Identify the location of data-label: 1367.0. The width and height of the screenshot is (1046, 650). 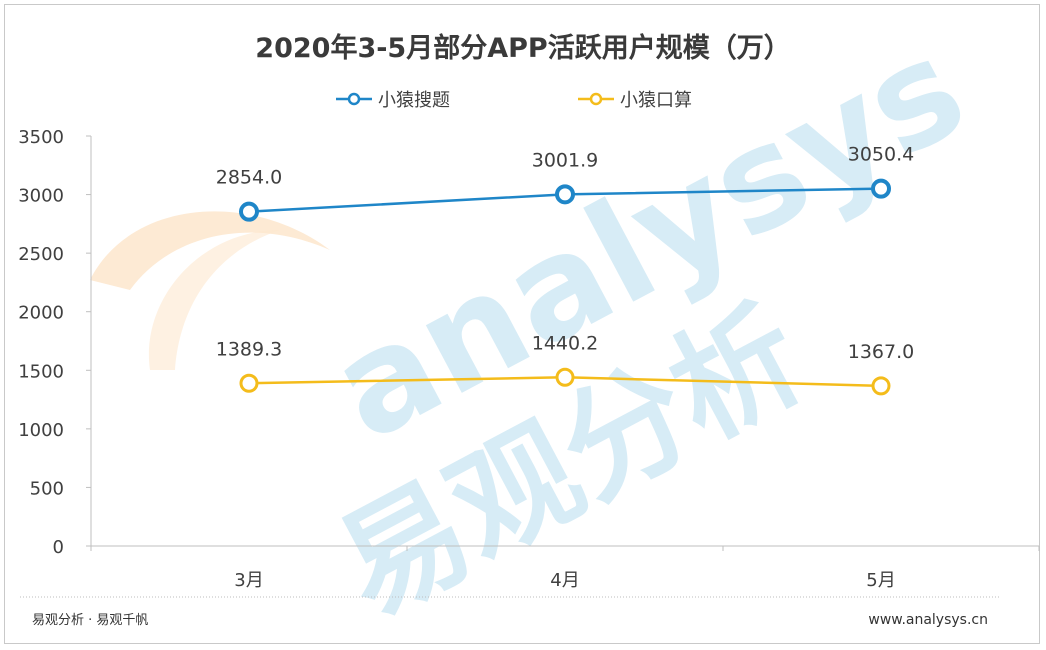
(881, 352).